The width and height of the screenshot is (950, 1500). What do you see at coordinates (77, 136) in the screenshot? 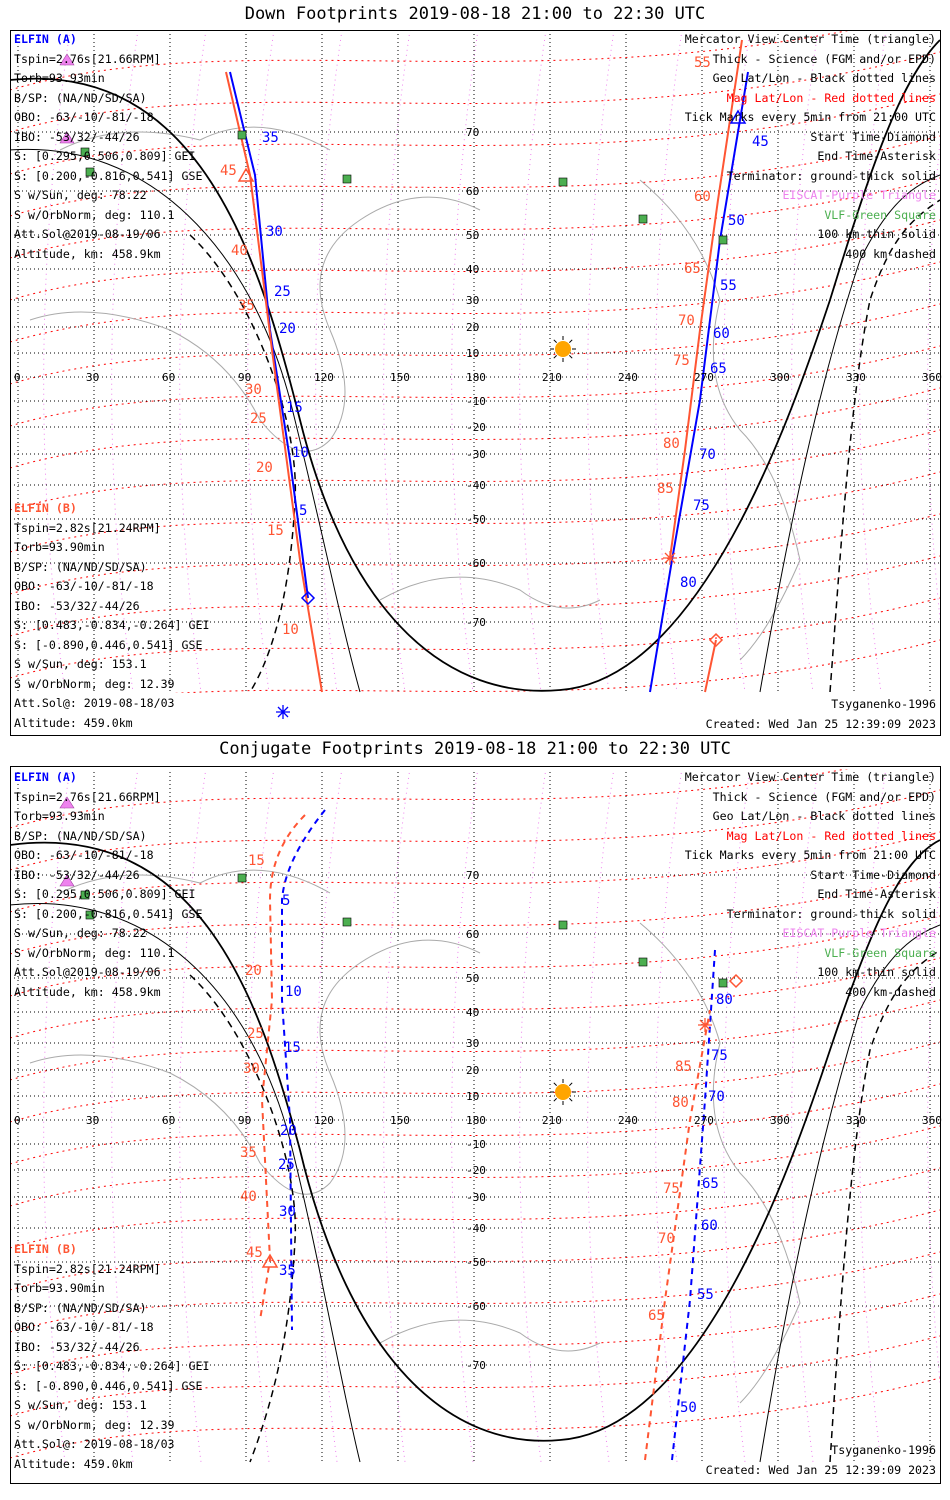
I see `elfin-a-info-line: IBO: -53/32/-44/26` at bounding box center [77, 136].